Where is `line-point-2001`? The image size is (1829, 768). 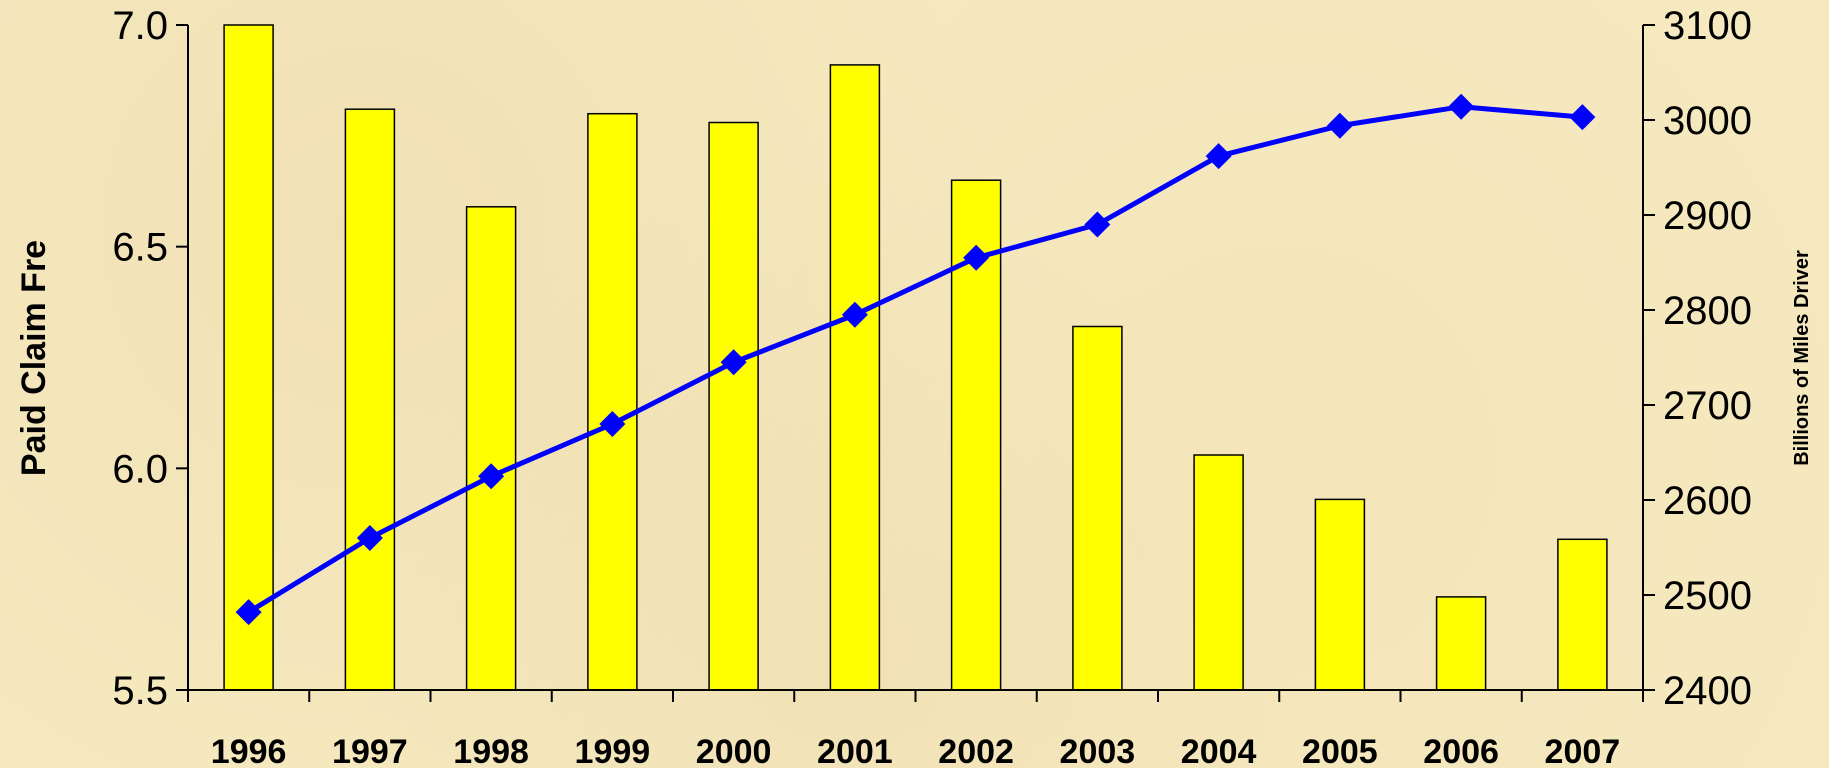 line-point-2001 is located at coordinates (854, 314).